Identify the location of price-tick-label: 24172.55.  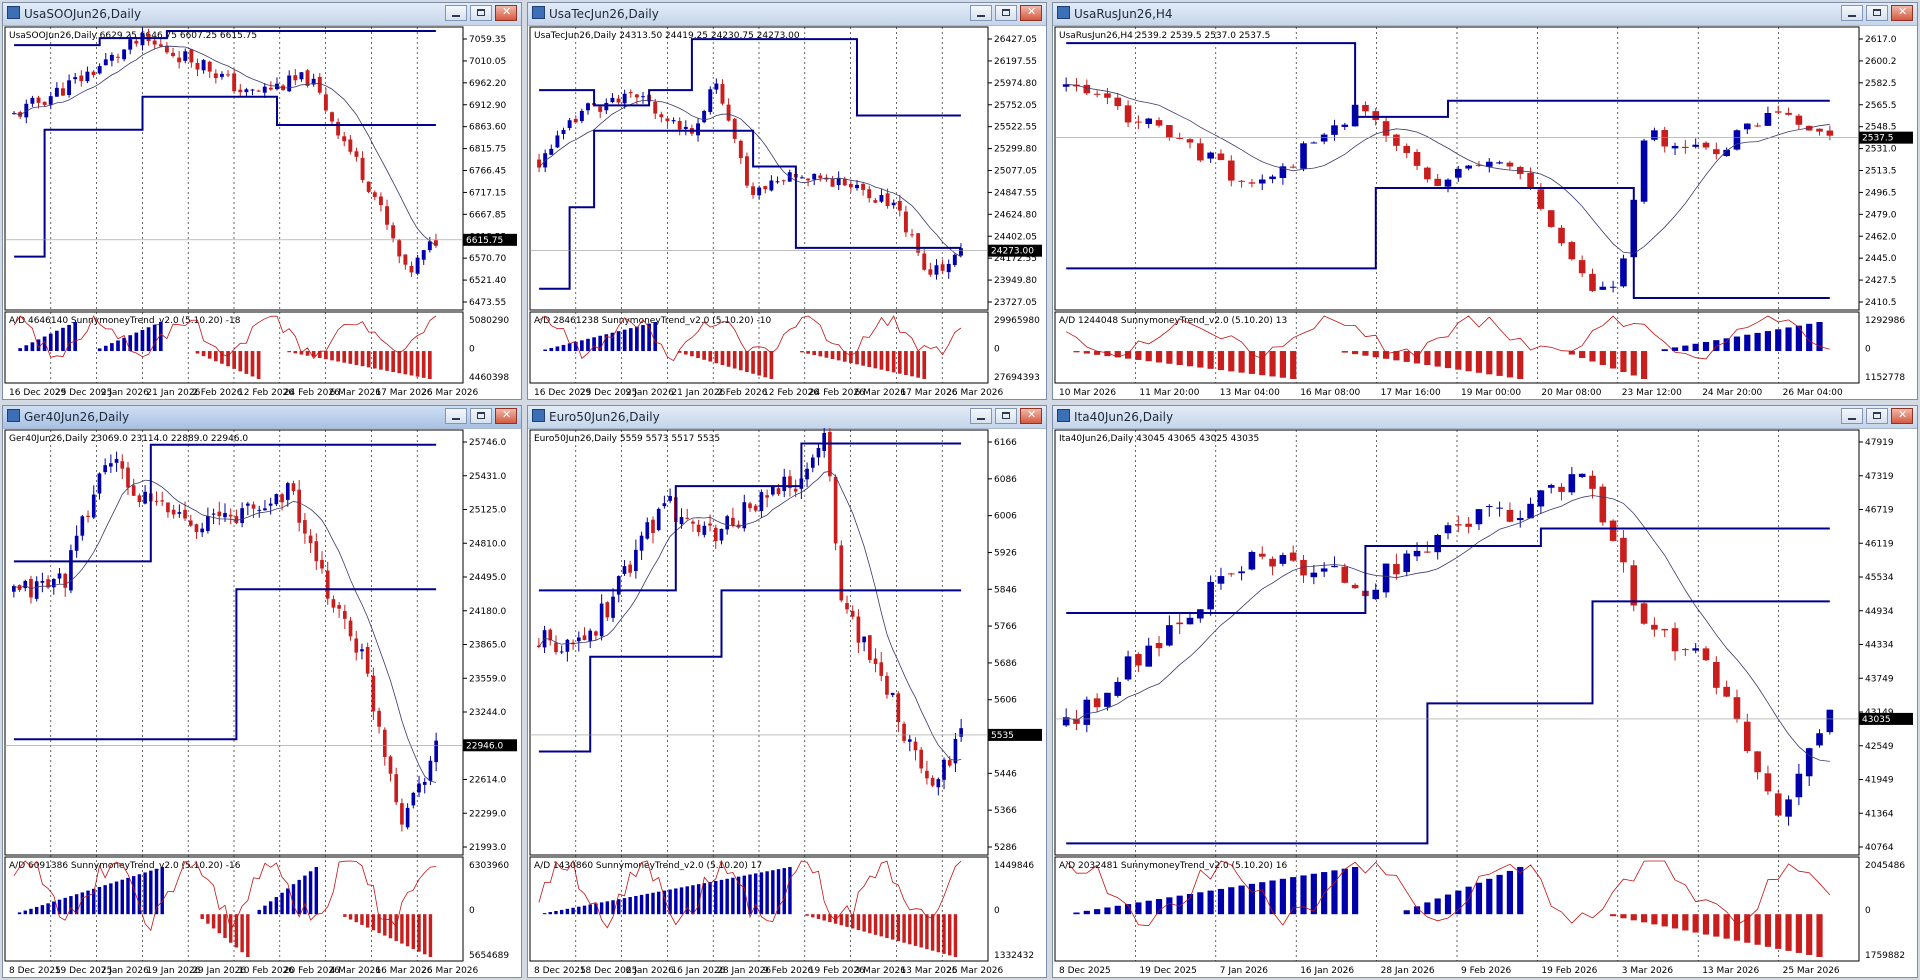
(1015, 259).